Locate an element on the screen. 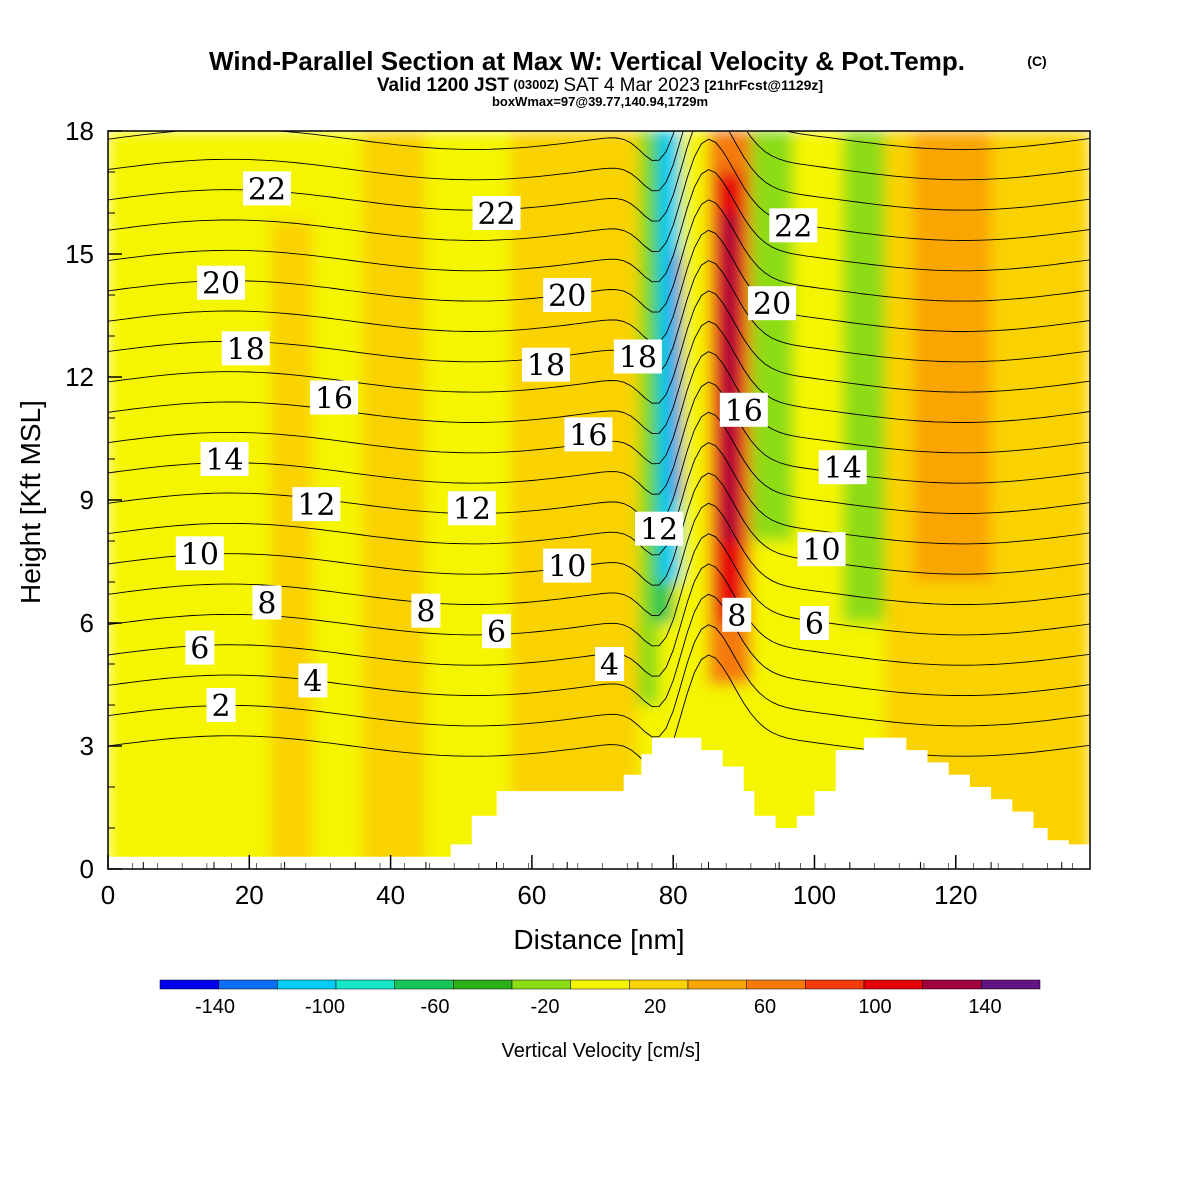 Image resolution: width=1200 pixels, height=1200 pixels. colorbar-tick-label-0: -140 is located at coordinates (215, 1007).